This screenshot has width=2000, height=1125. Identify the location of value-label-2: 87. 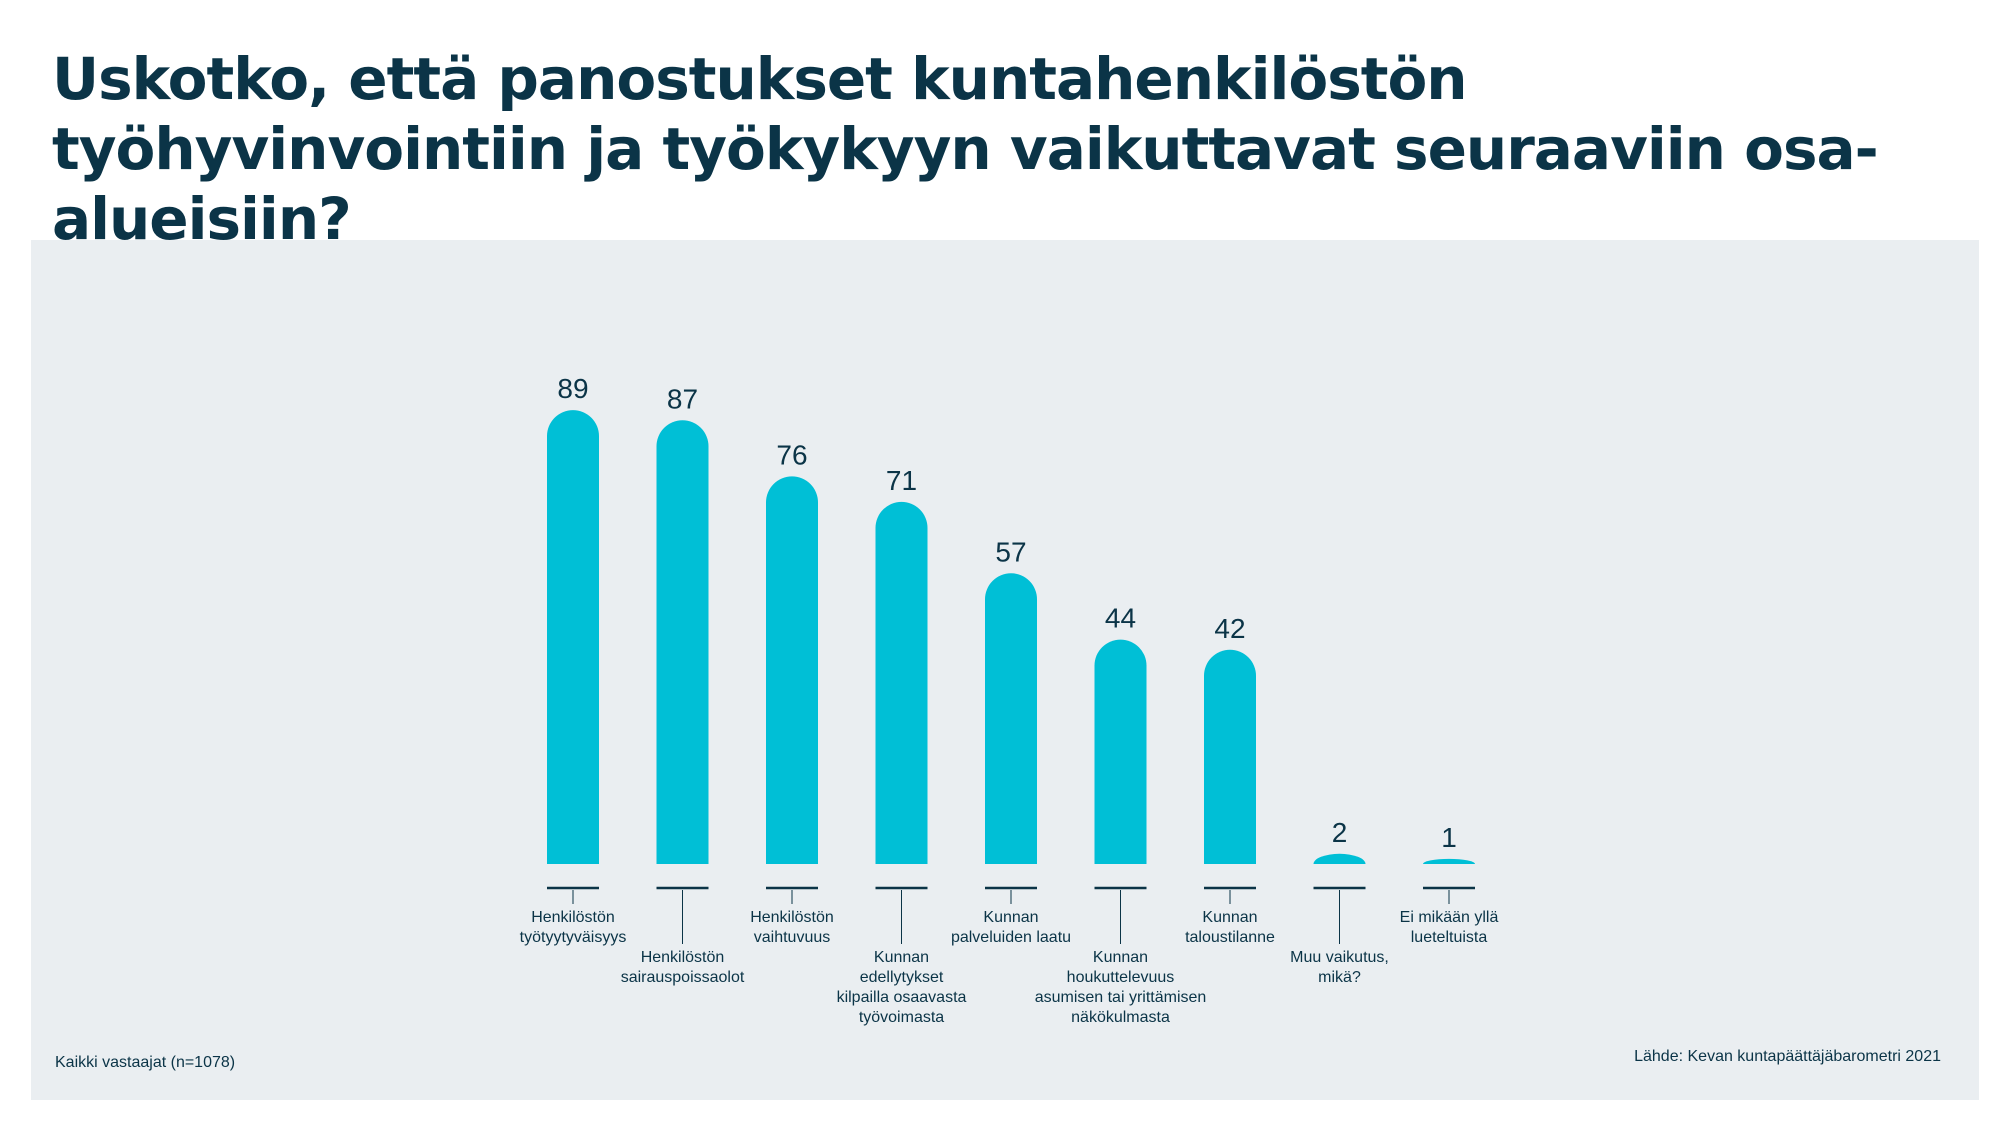
(682, 398).